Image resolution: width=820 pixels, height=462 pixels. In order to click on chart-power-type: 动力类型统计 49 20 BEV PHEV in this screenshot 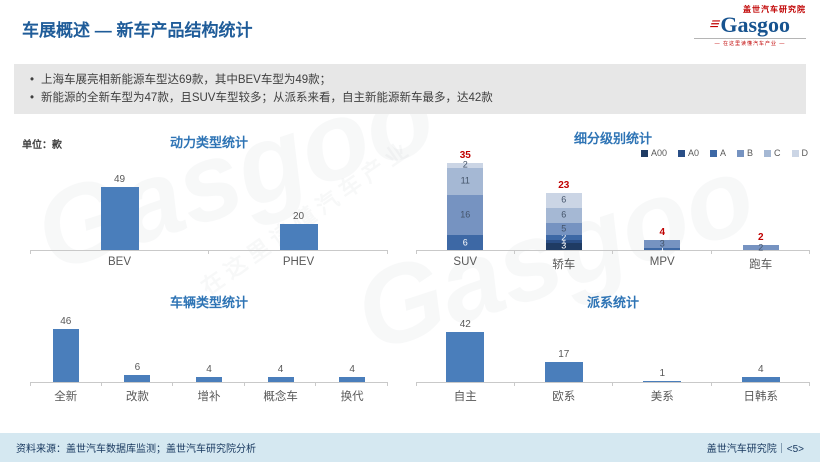, I will do `click(209, 200)`.